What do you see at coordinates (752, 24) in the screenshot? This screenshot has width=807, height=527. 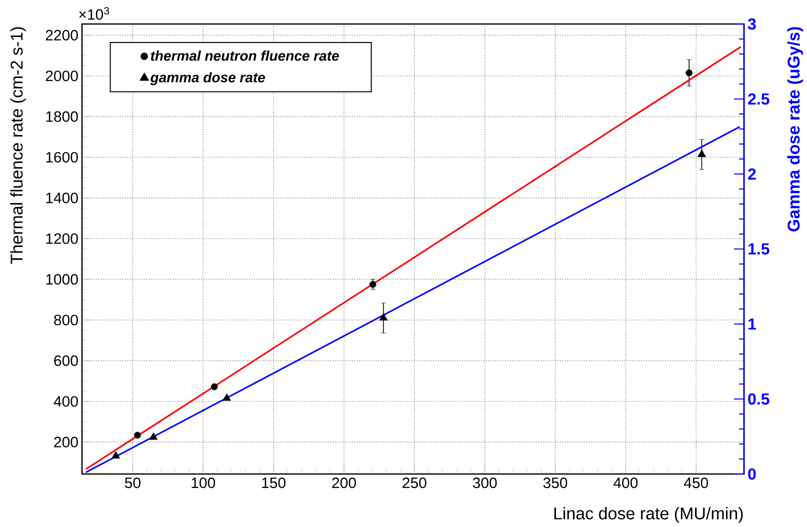 I see `y2-tick-label: 3` at bounding box center [752, 24].